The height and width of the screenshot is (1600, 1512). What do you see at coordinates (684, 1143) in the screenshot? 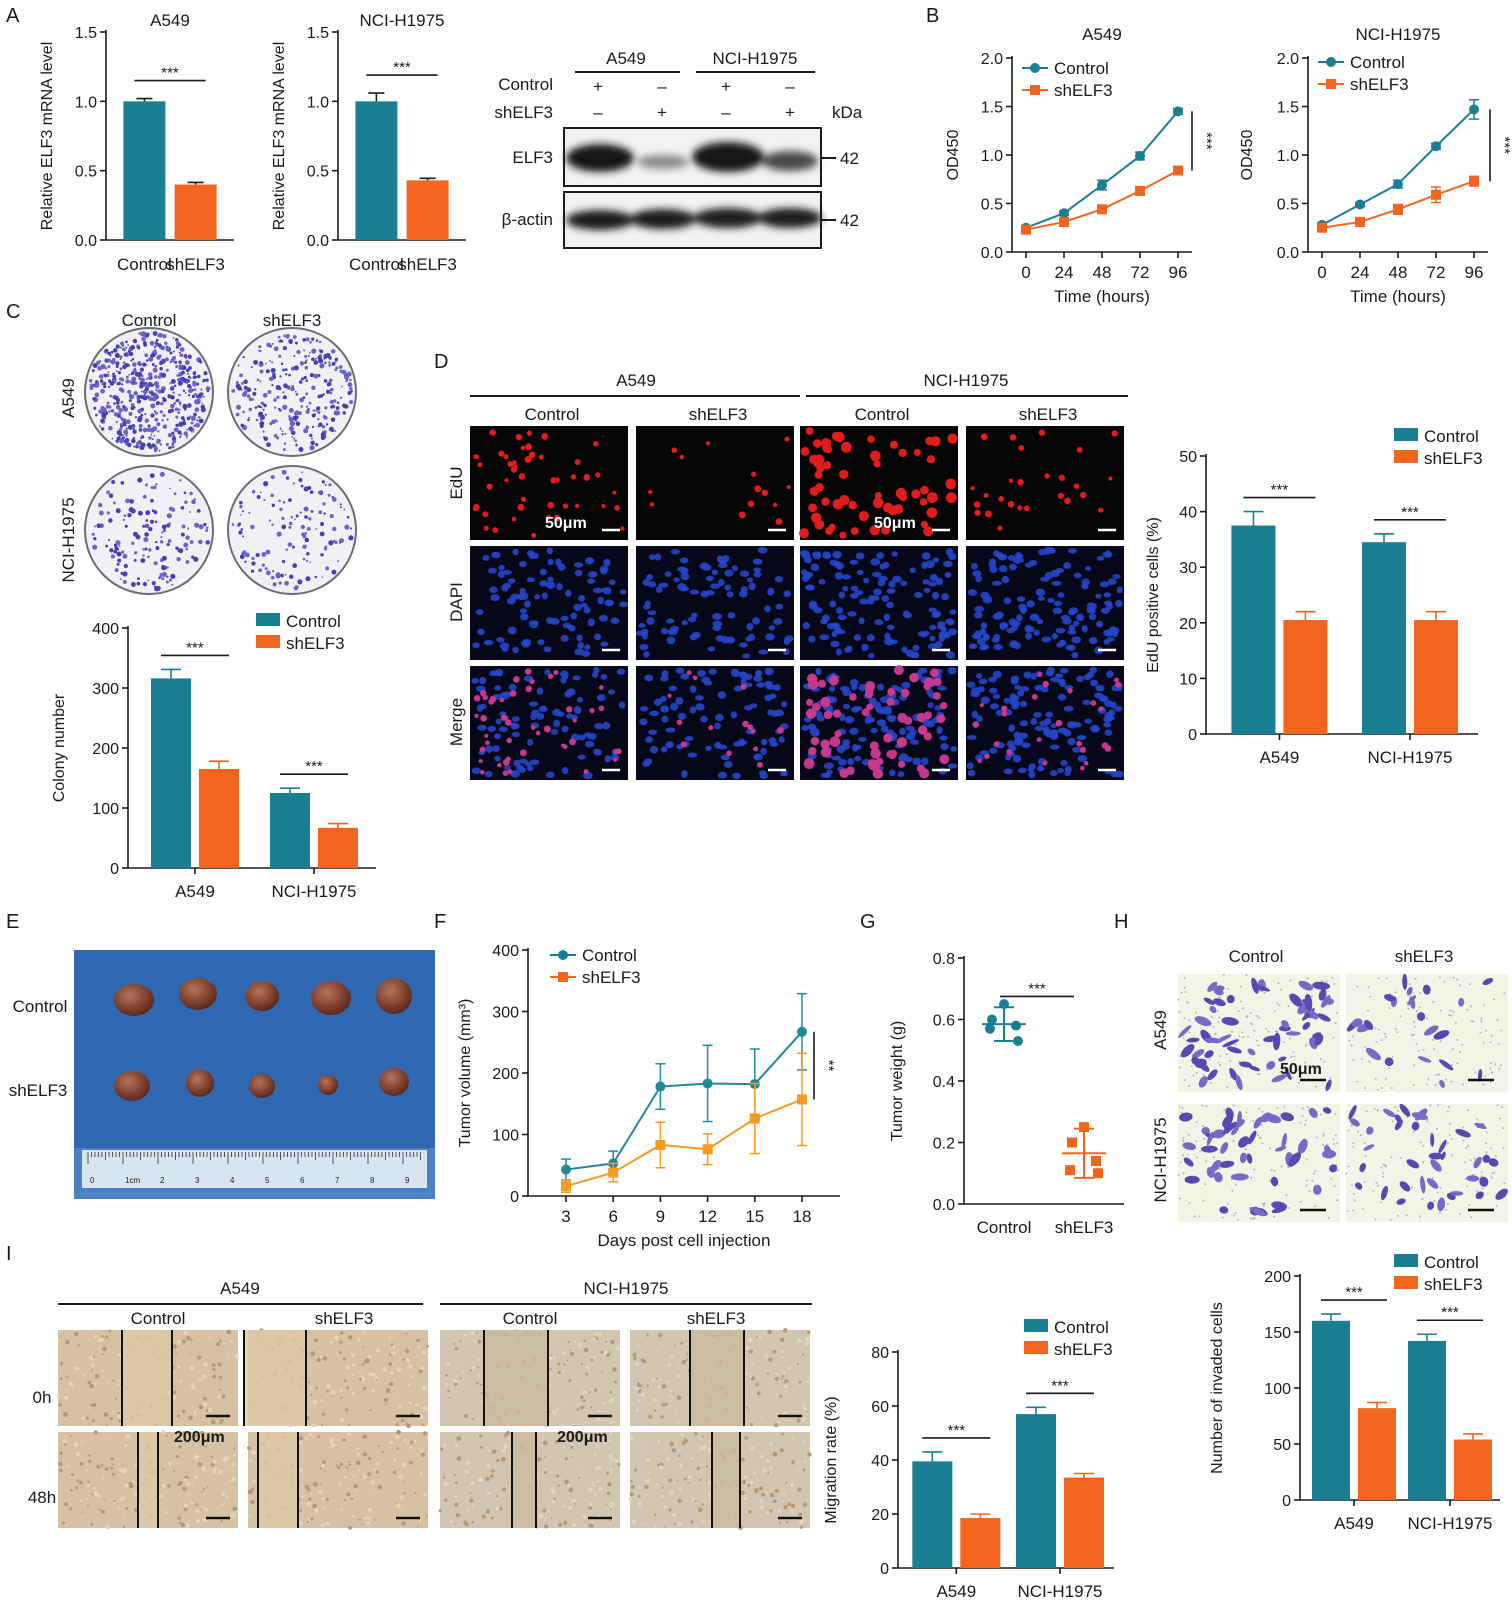
I see `series-line` at bounding box center [684, 1143].